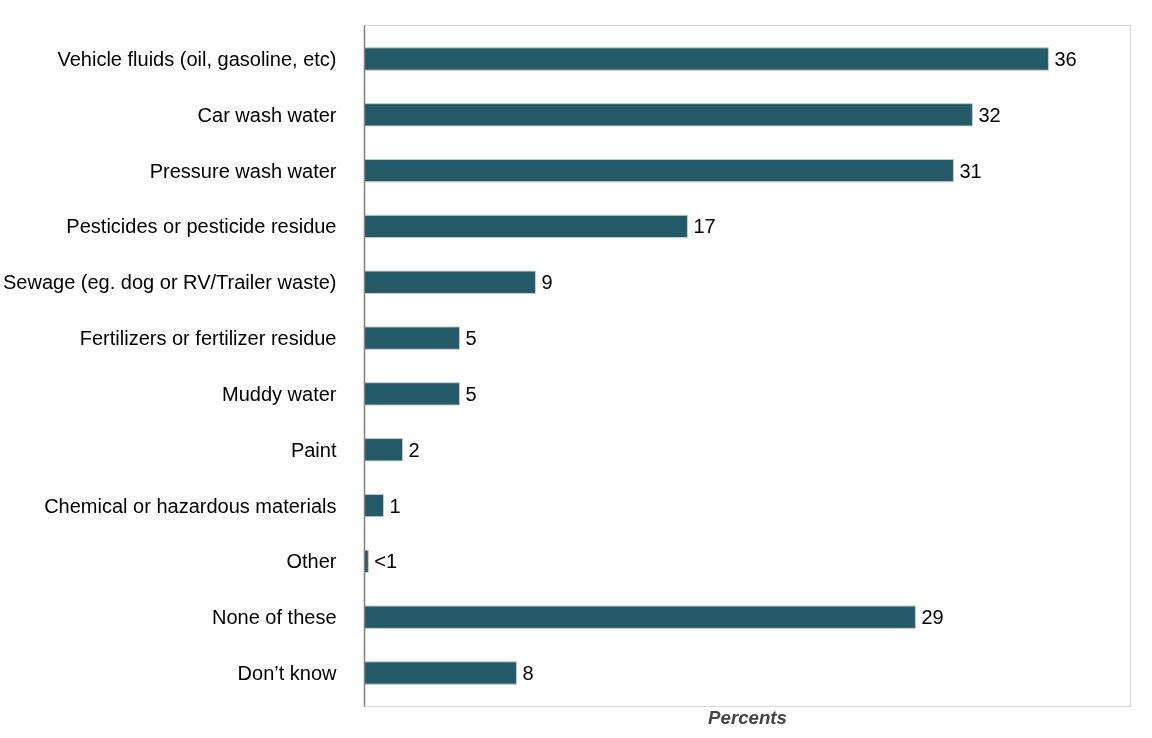 This screenshot has width=1152, height=738. Describe the element at coordinates (311, 561) in the screenshot. I see `y-tick-label: Other` at that location.